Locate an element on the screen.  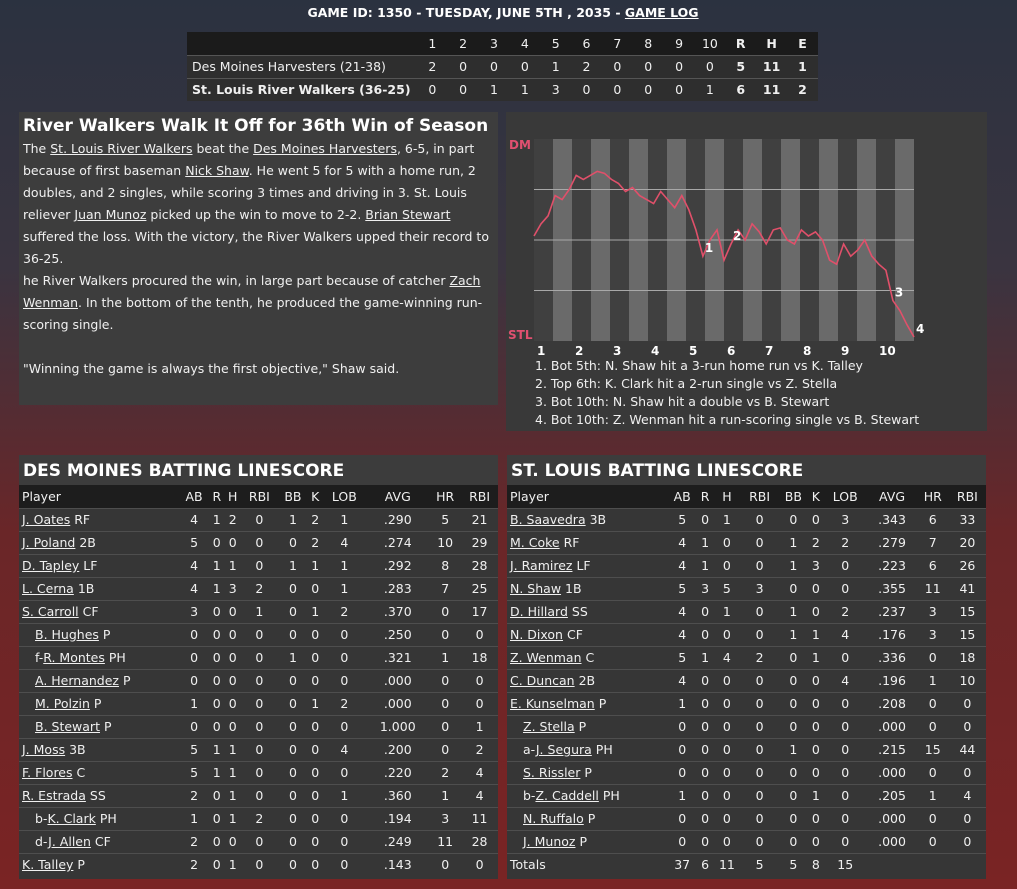
player-link-zach-wenman: Zach Wenman is located at coordinates (252, 291).